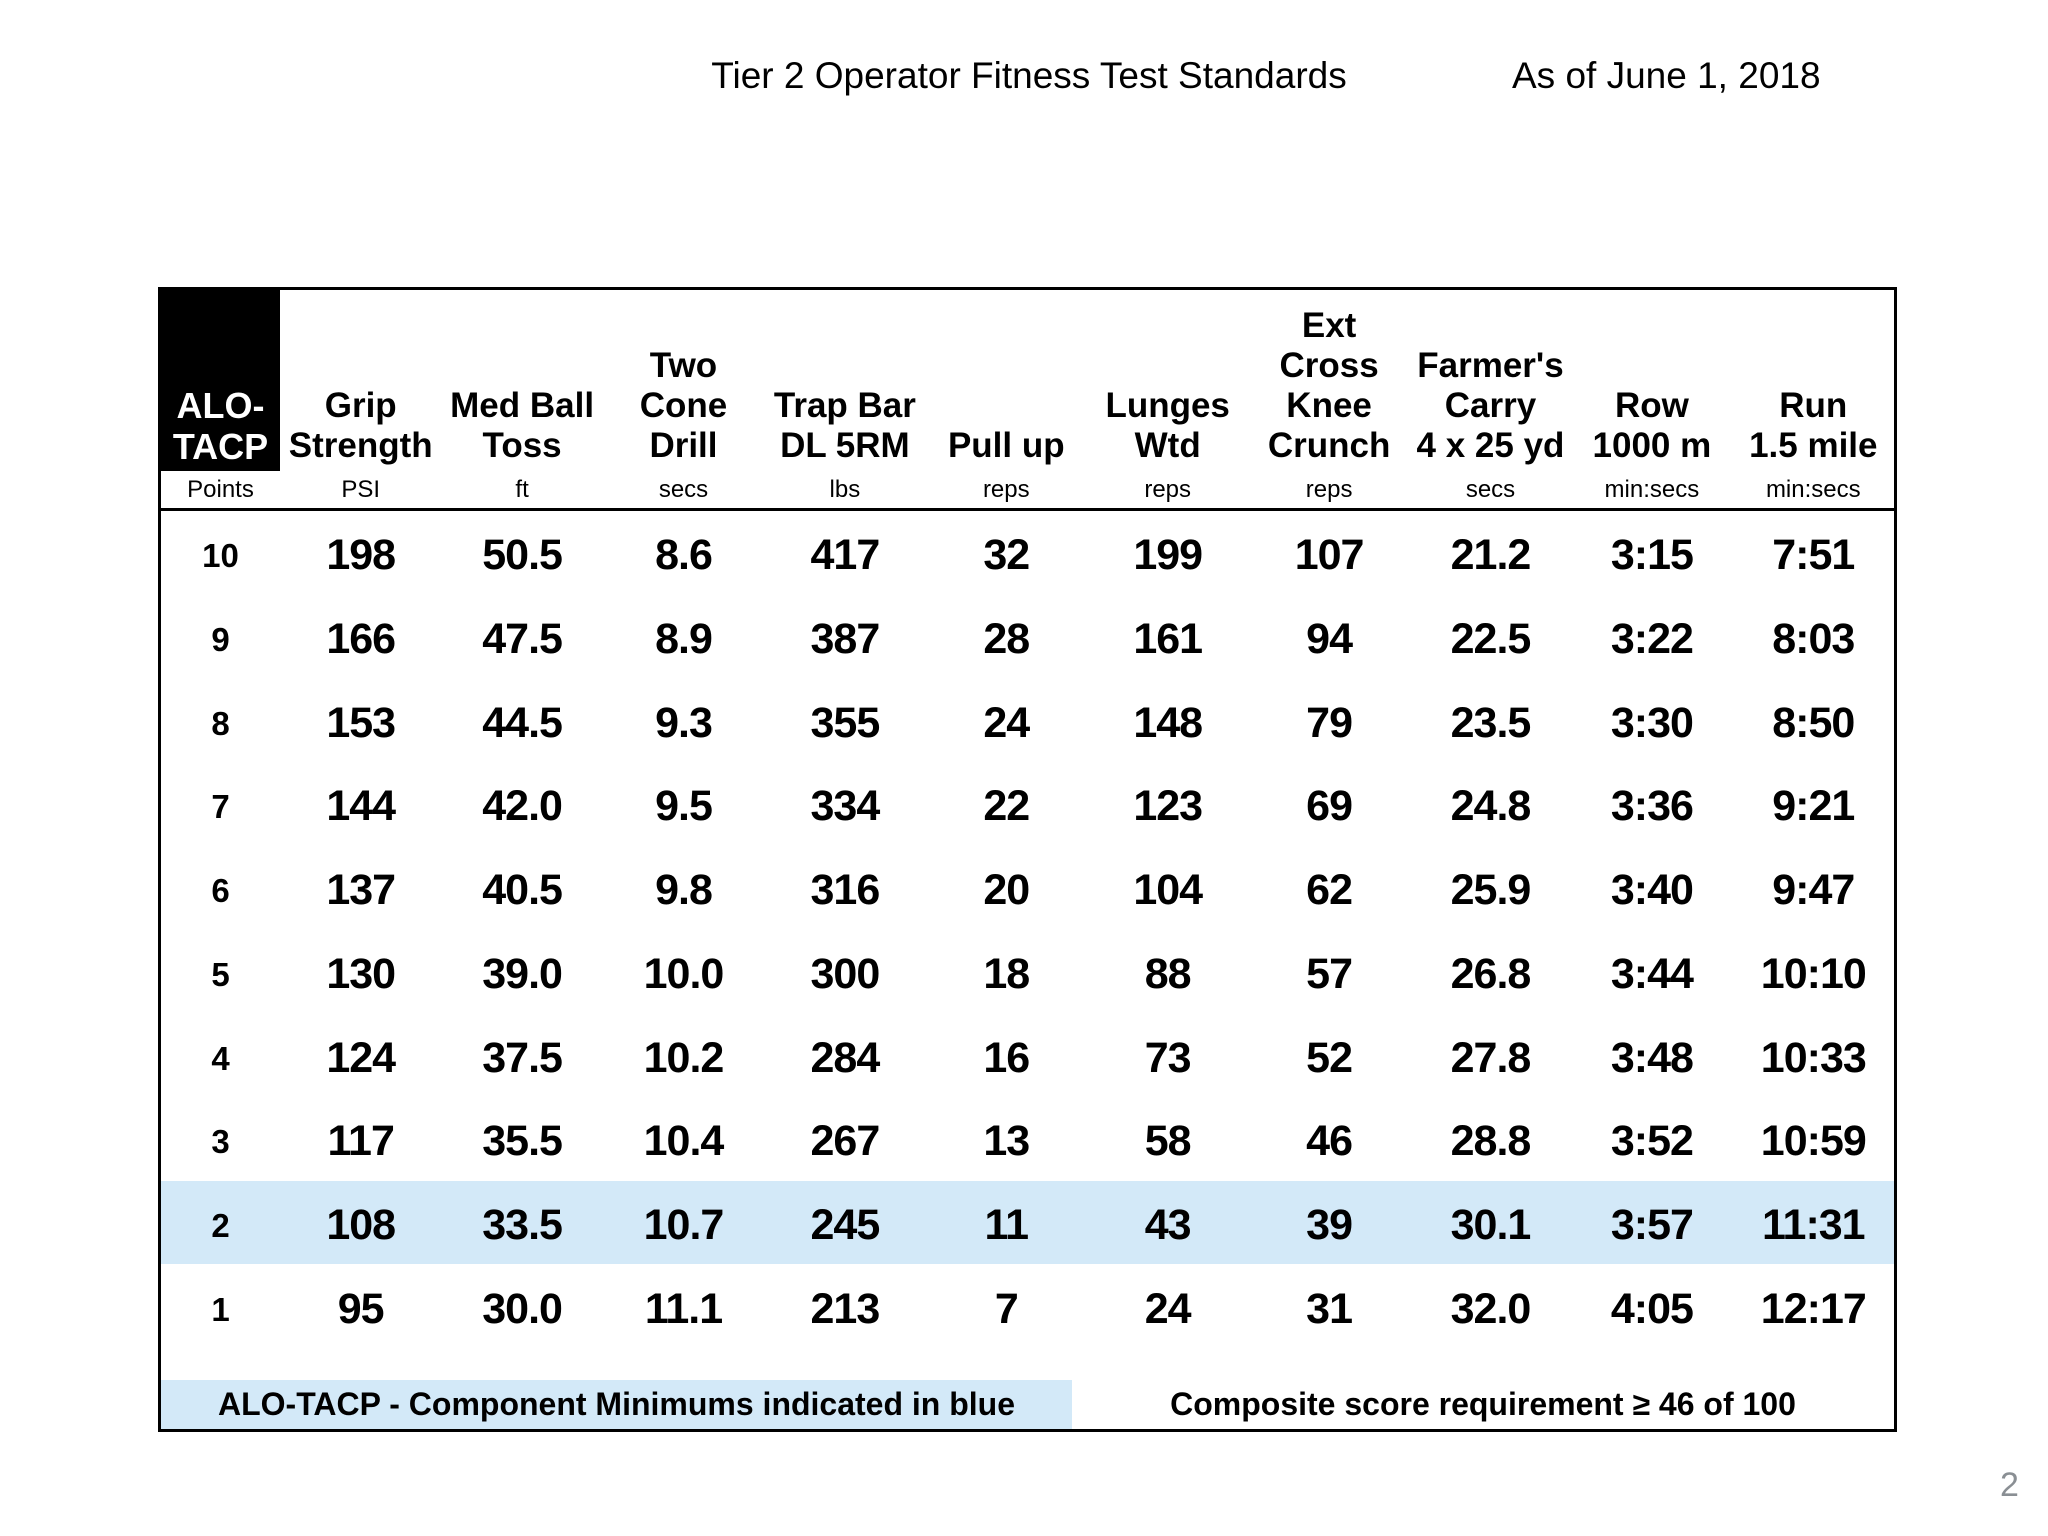 This screenshot has height=1536, width=2048. I want to click on table-row: 10 198 50.5 8.6 417 32 199 107 21.2 3:15 7:51, so click(1027, 553).